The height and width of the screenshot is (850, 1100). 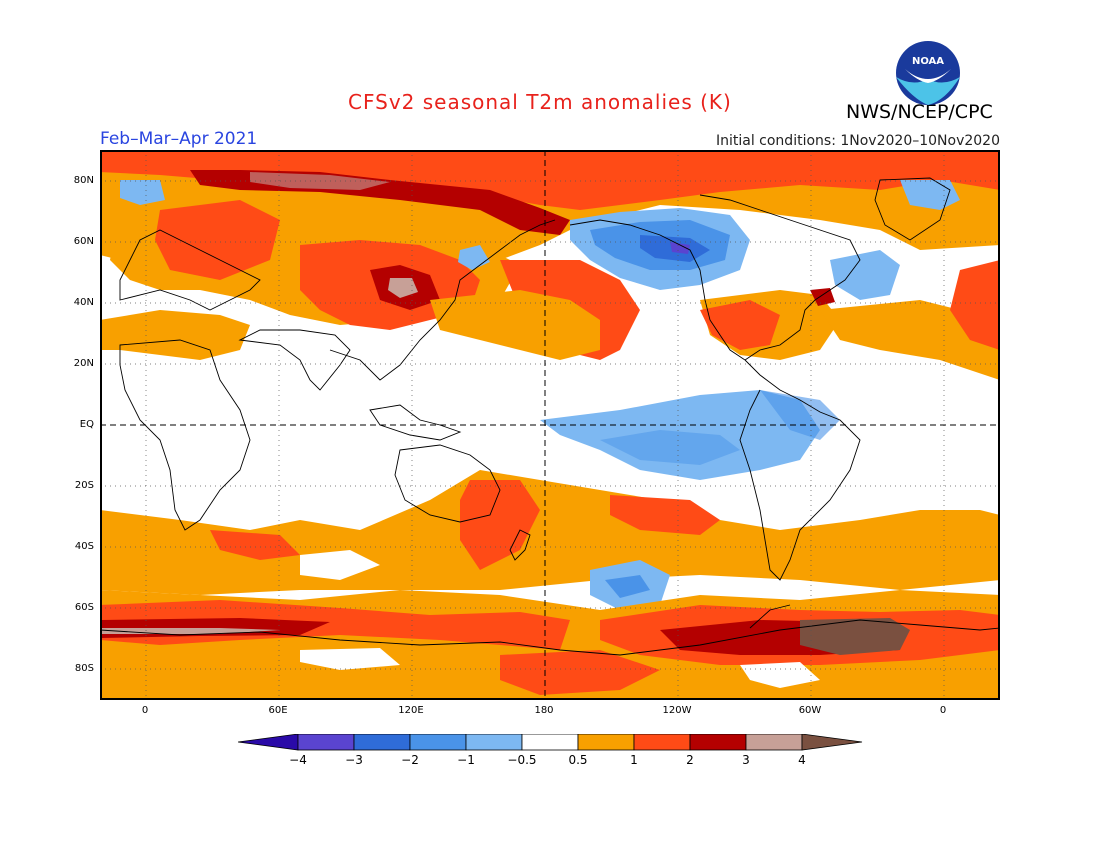 What do you see at coordinates (83, 180) in the screenshot?
I see `lat-label-80n: 80N` at bounding box center [83, 180].